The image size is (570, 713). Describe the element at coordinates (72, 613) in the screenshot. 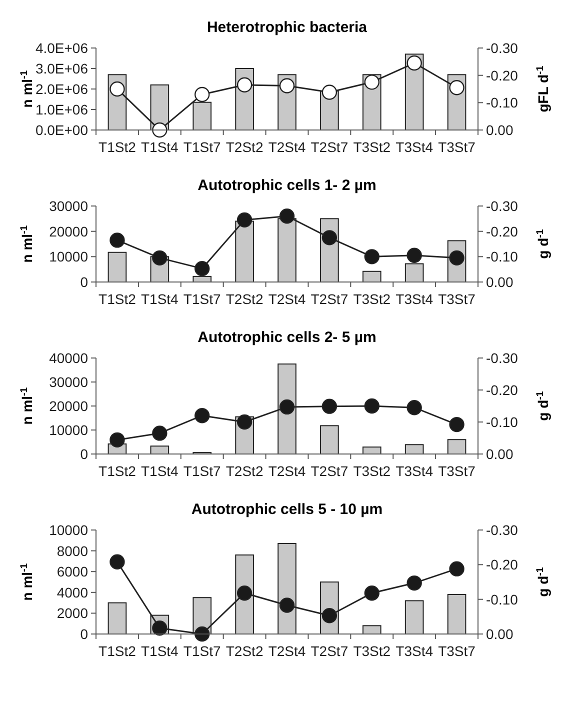

I see `y-tick-label: 2000` at that location.